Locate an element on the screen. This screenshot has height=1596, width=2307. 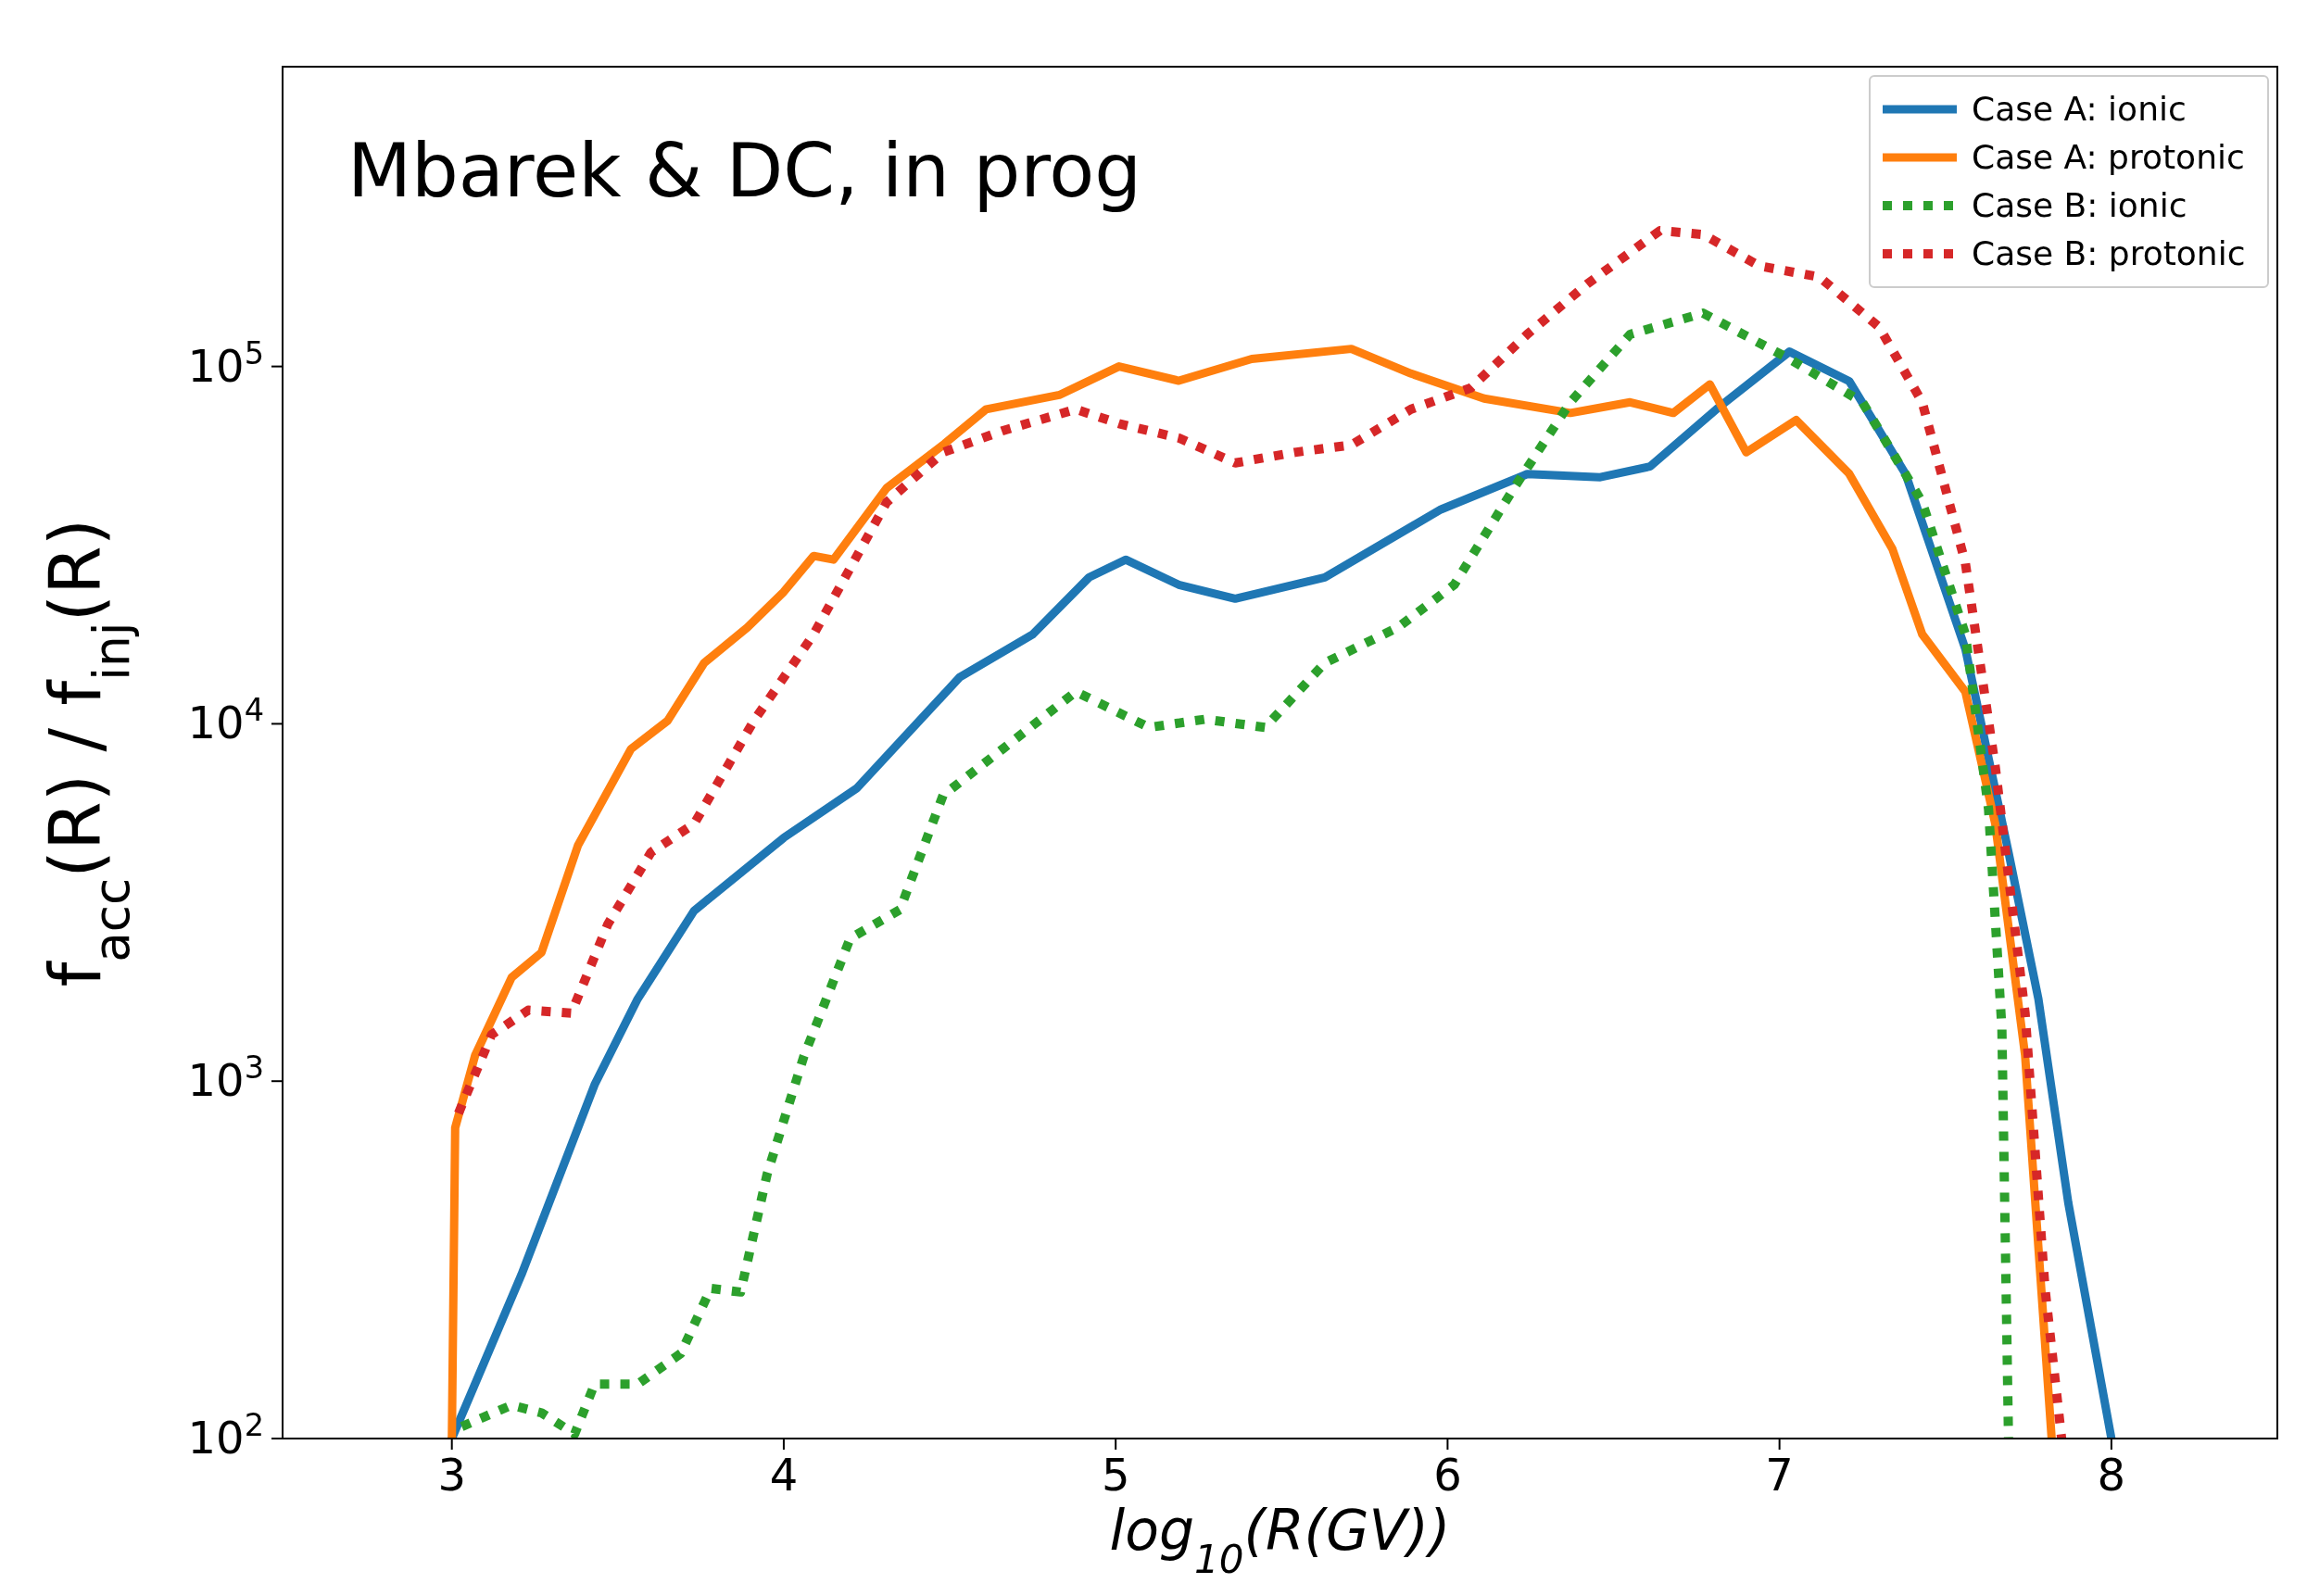
legend-label: Case A: ionic is located at coordinates (2079, 109).